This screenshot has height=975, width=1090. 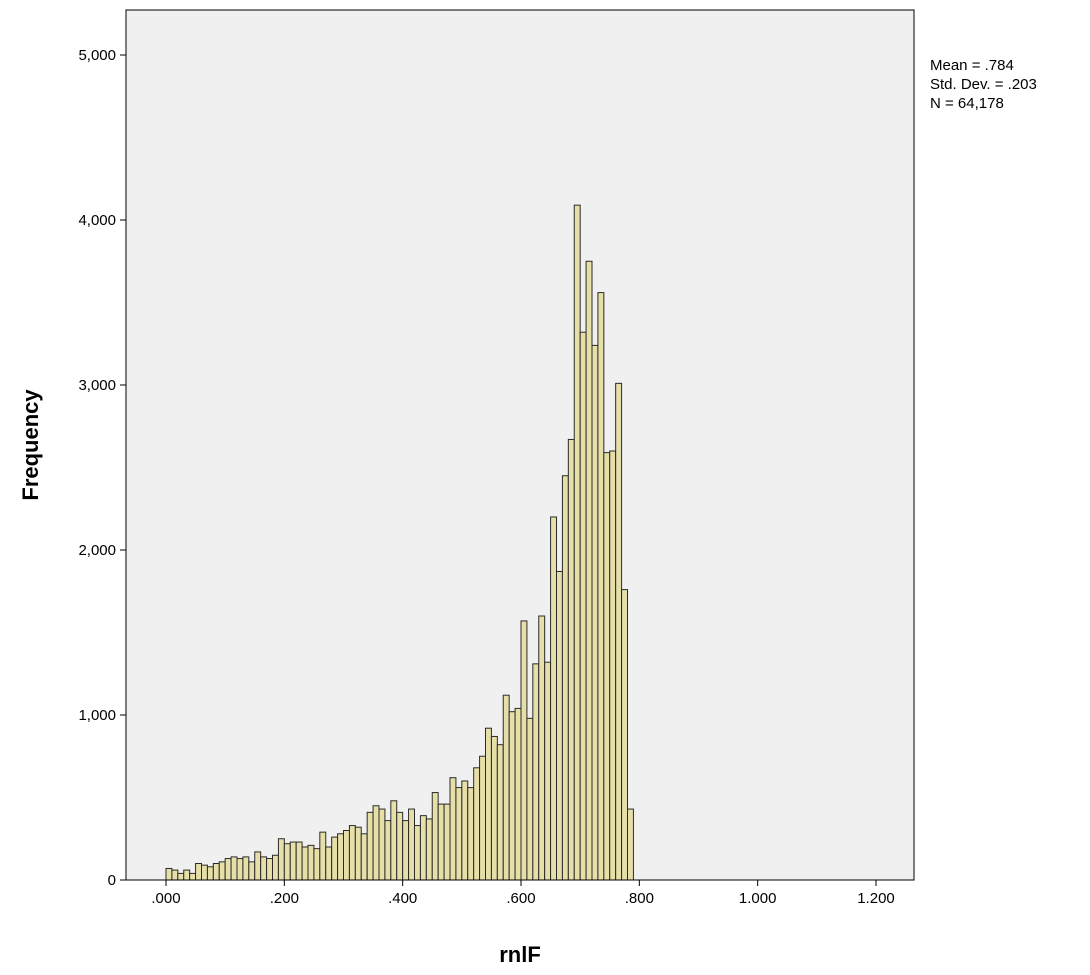 What do you see at coordinates (97, 385) in the screenshot?
I see `y-tick-label: 3,000` at bounding box center [97, 385].